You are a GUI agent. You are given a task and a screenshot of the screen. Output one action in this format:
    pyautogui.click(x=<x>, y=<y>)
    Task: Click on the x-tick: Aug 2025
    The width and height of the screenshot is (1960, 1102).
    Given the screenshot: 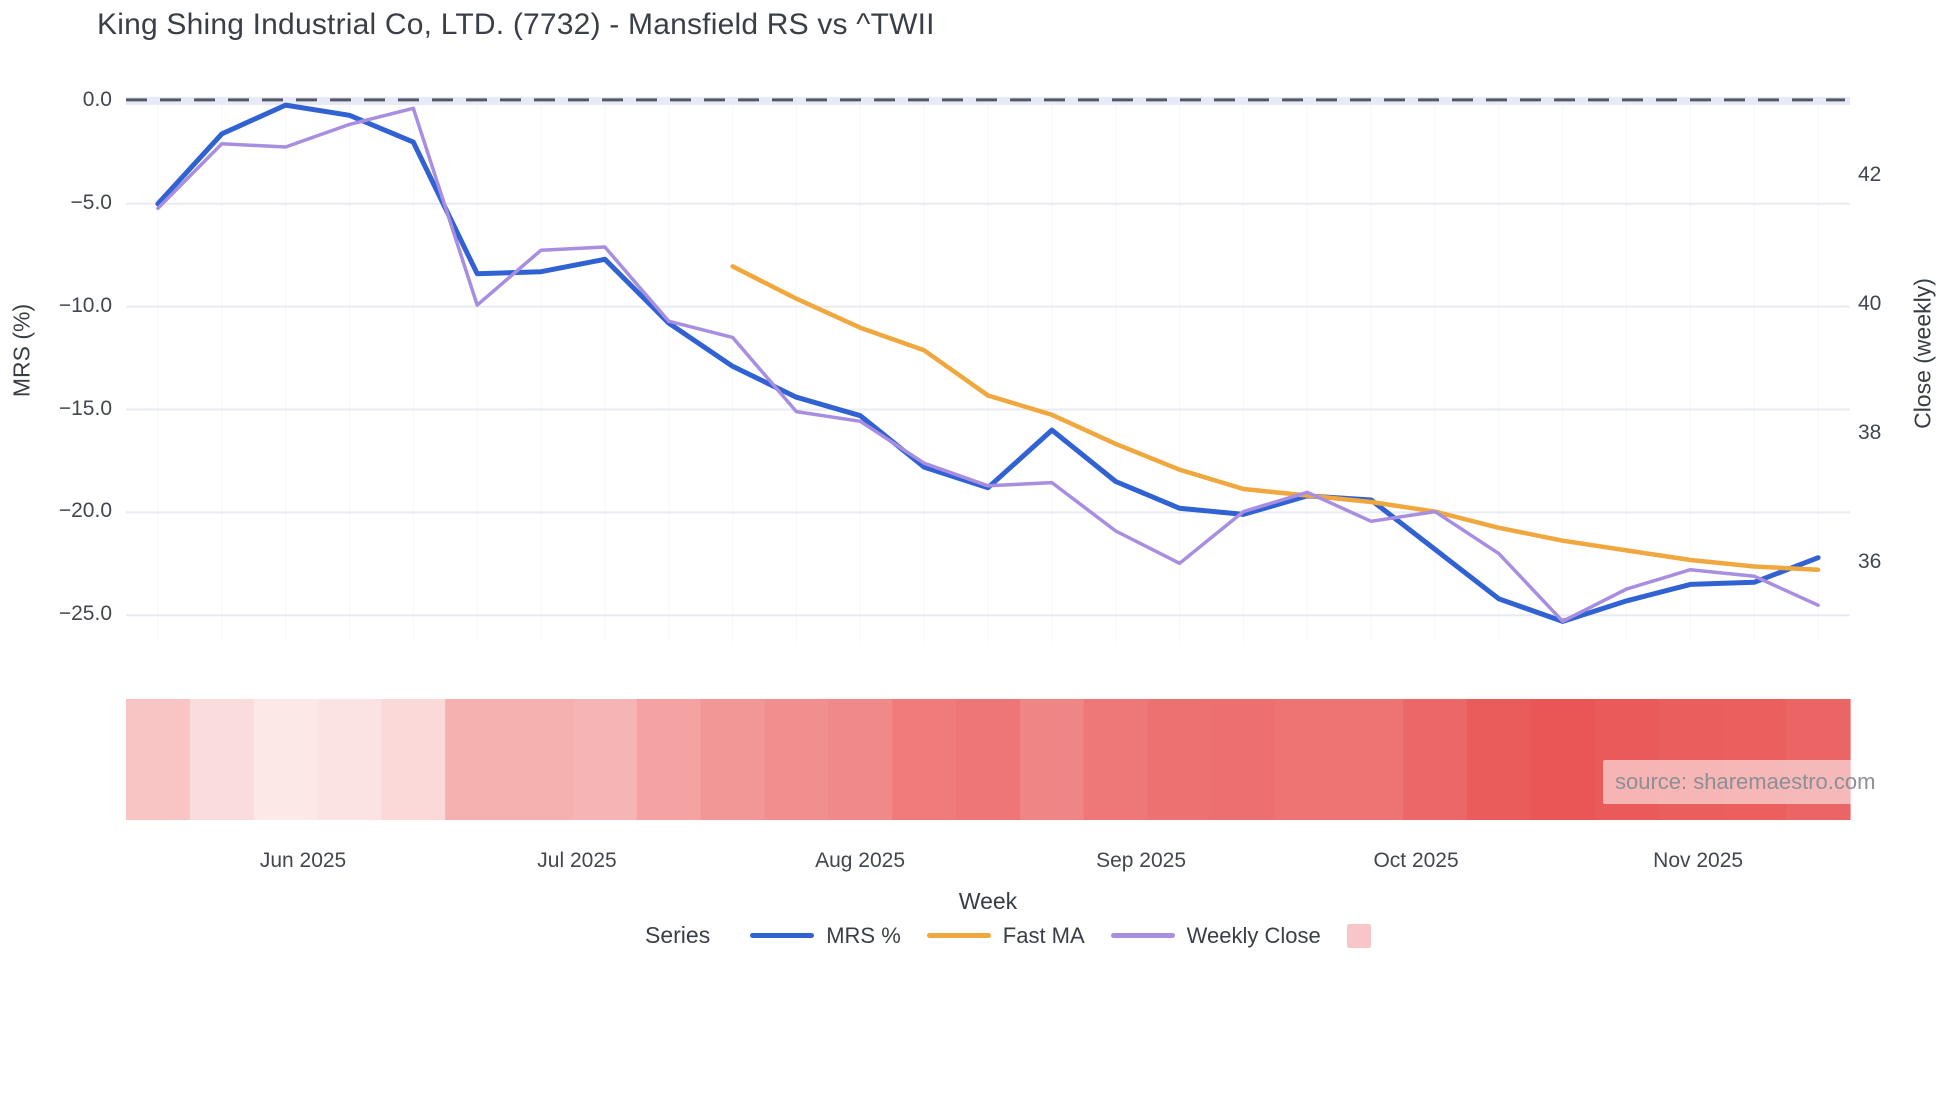 What is the action you would take?
    pyautogui.click(x=860, y=860)
    